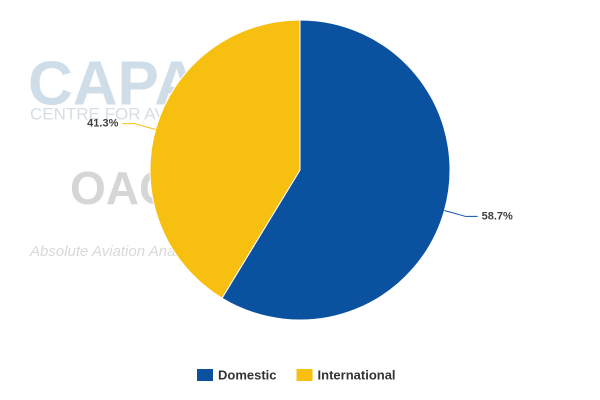 The width and height of the screenshot is (600, 400). Describe the element at coordinates (247, 374) in the screenshot. I see `legend-label: Domestic` at that location.